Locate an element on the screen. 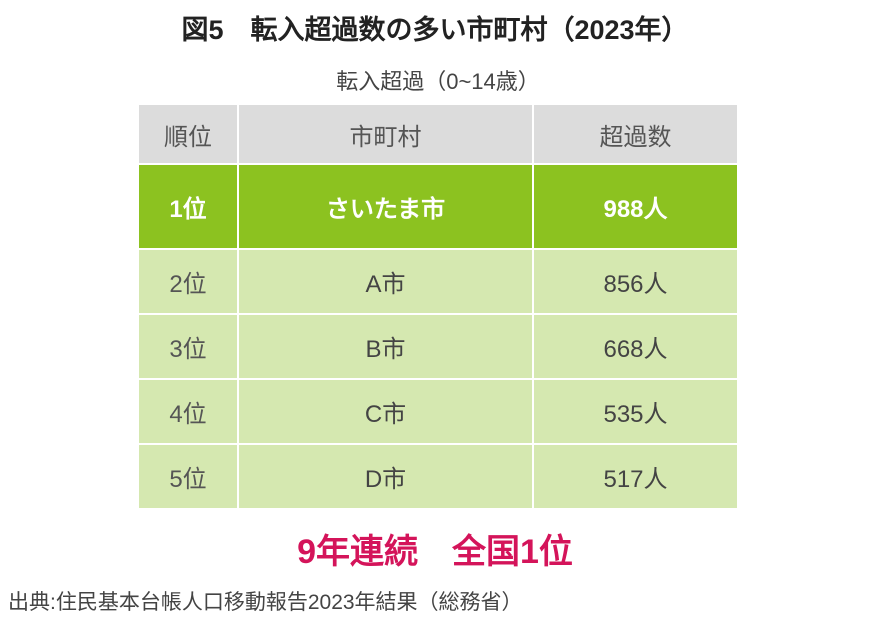 The image size is (870, 627). rank-cell: 4位 is located at coordinates (188, 411).